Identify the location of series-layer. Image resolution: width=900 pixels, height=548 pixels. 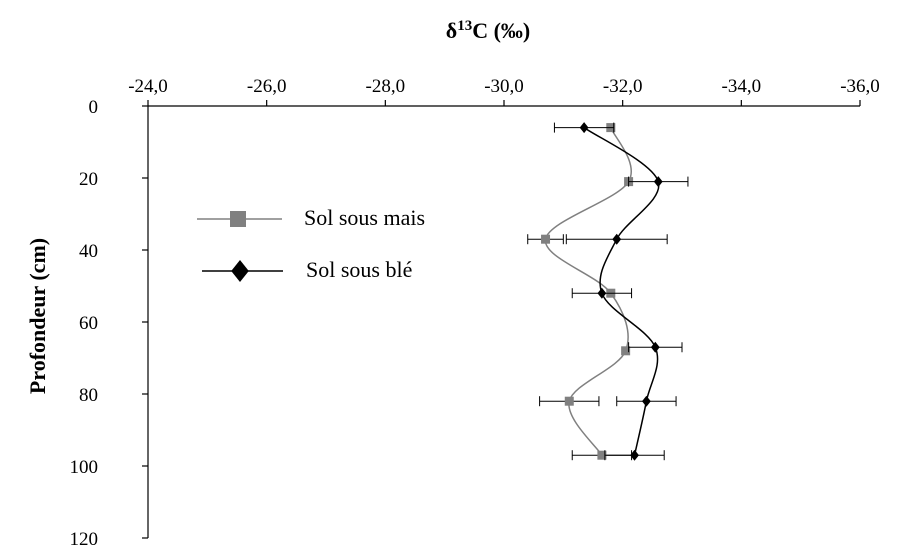
(608, 291).